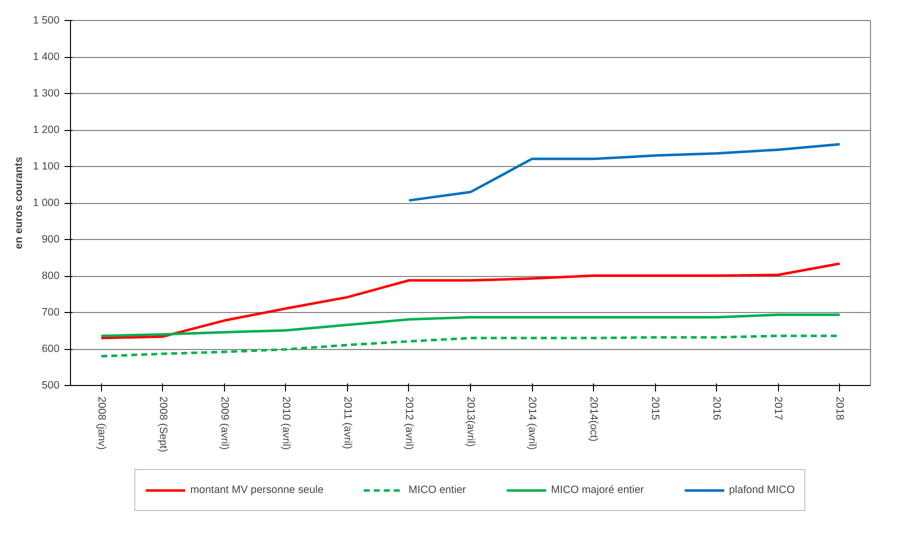  Describe the element at coordinates (162, 424) in the screenshot. I see `x-tick-label: 2008 (Sept)` at that location.